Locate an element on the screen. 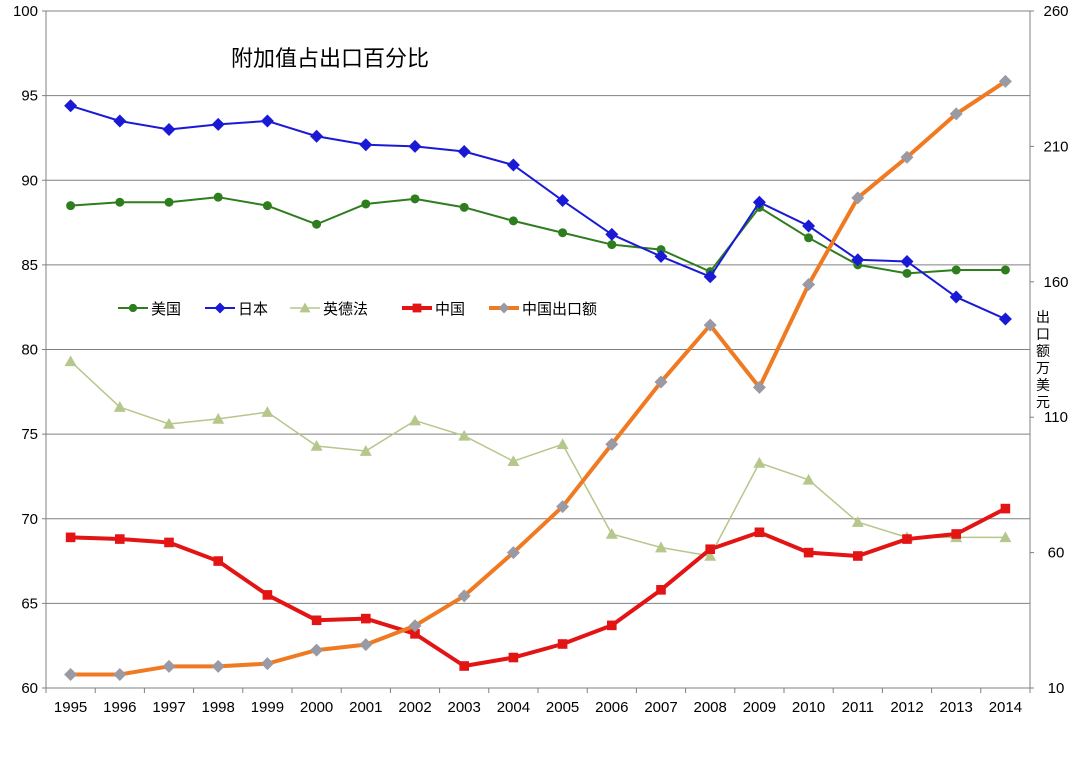 The image size is (1080, 764). legend: 美国 日本 英德法 中国 中国出口额 is located at coordinates (357, 309).